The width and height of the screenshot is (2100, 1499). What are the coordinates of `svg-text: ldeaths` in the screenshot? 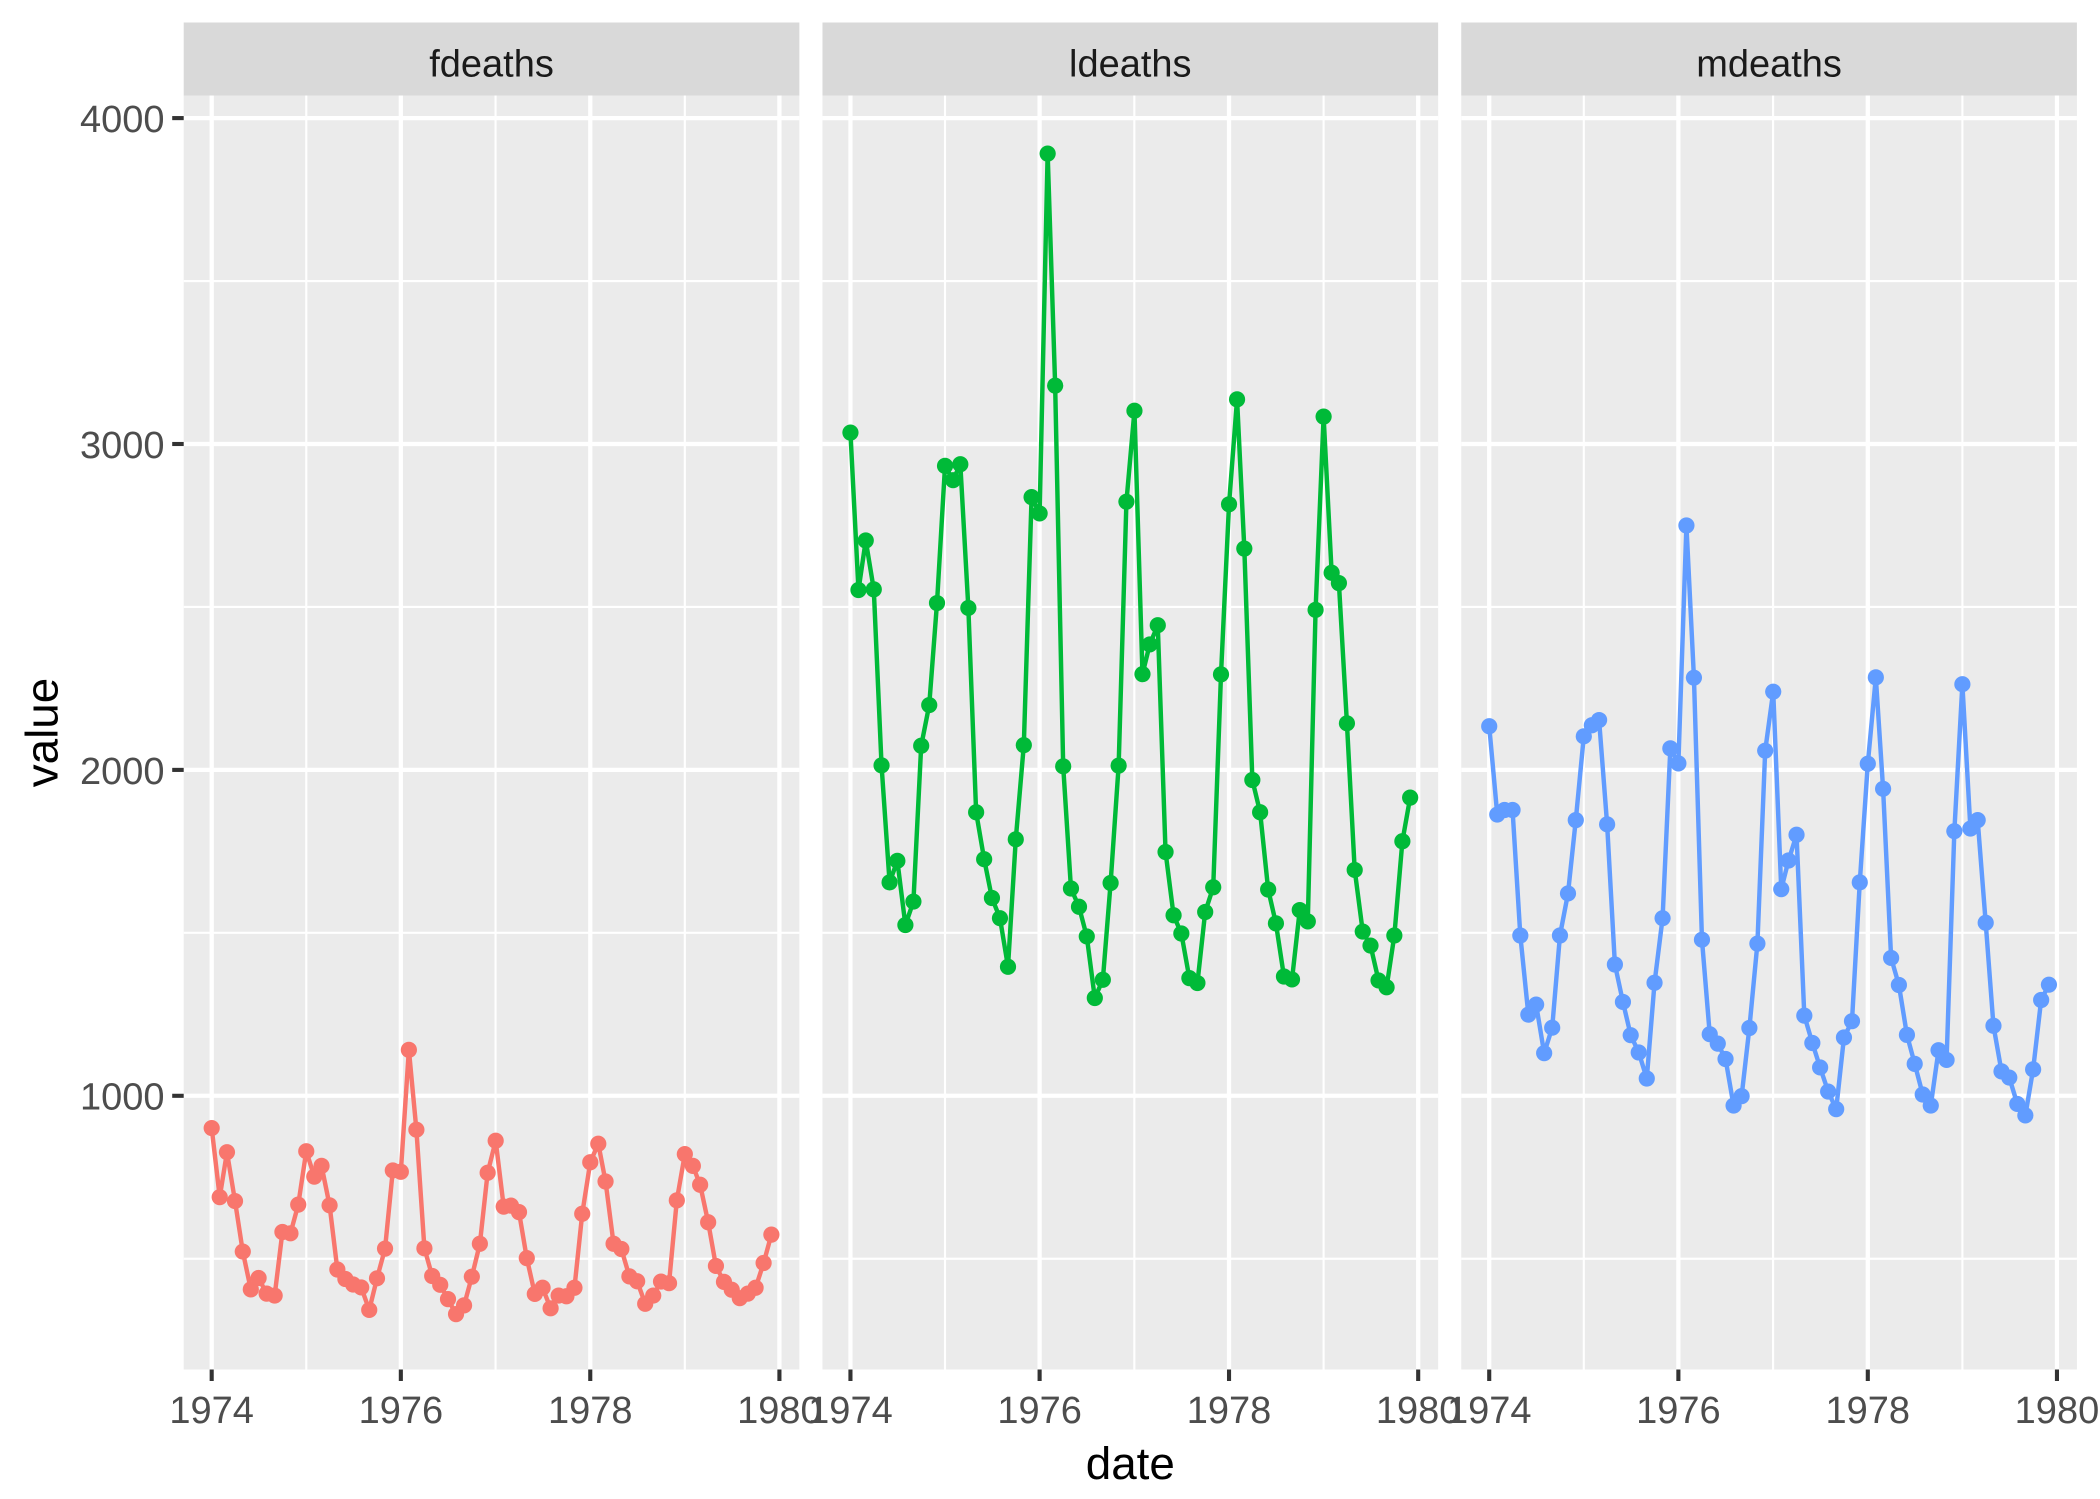 It's located at (1130, 64).